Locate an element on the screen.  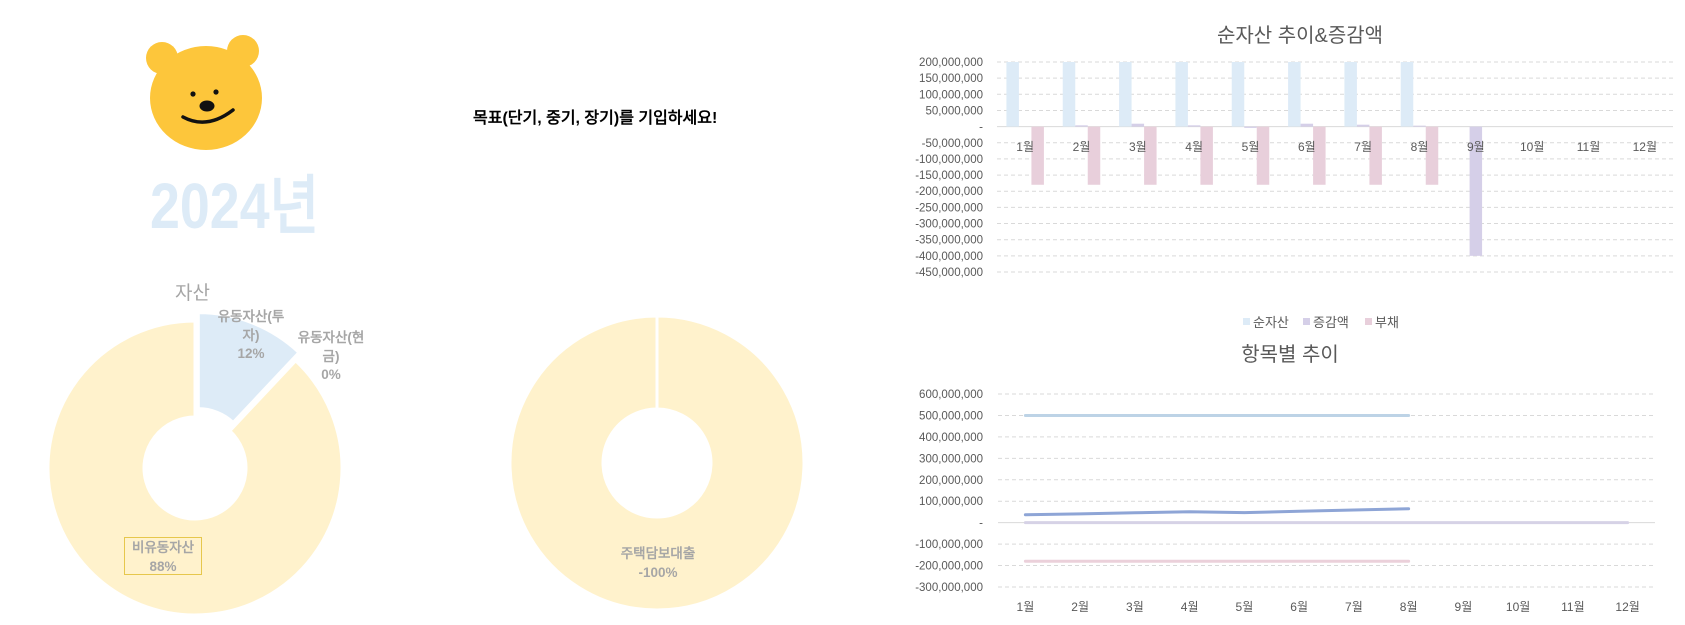
year-title: 2024년 is located at coordinates (235, 206).